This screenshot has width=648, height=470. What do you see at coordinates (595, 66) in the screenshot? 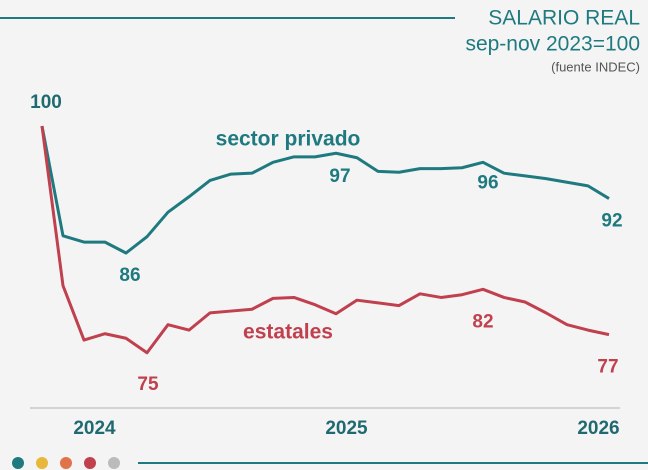
I see `source: (fuente INDEC)` at bounding box center [595, 66].